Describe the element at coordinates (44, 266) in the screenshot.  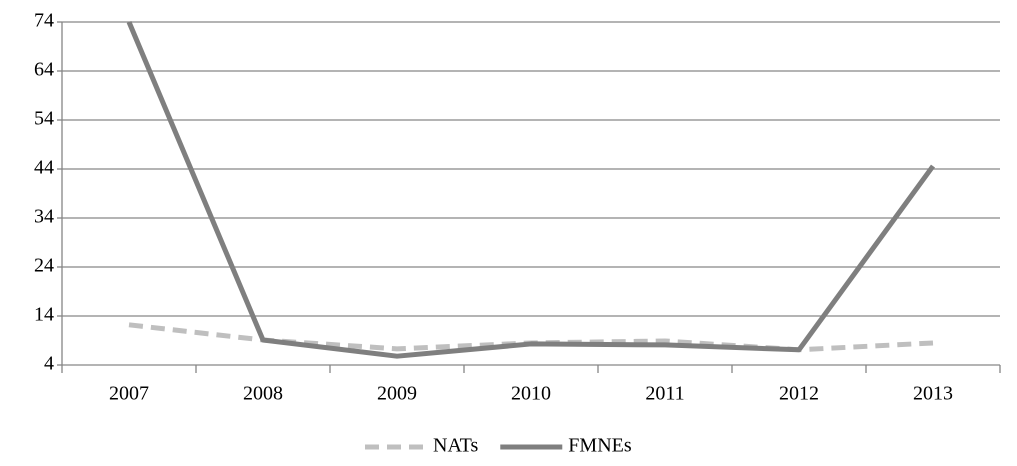
I see `y-tick-label: 24` at that location.